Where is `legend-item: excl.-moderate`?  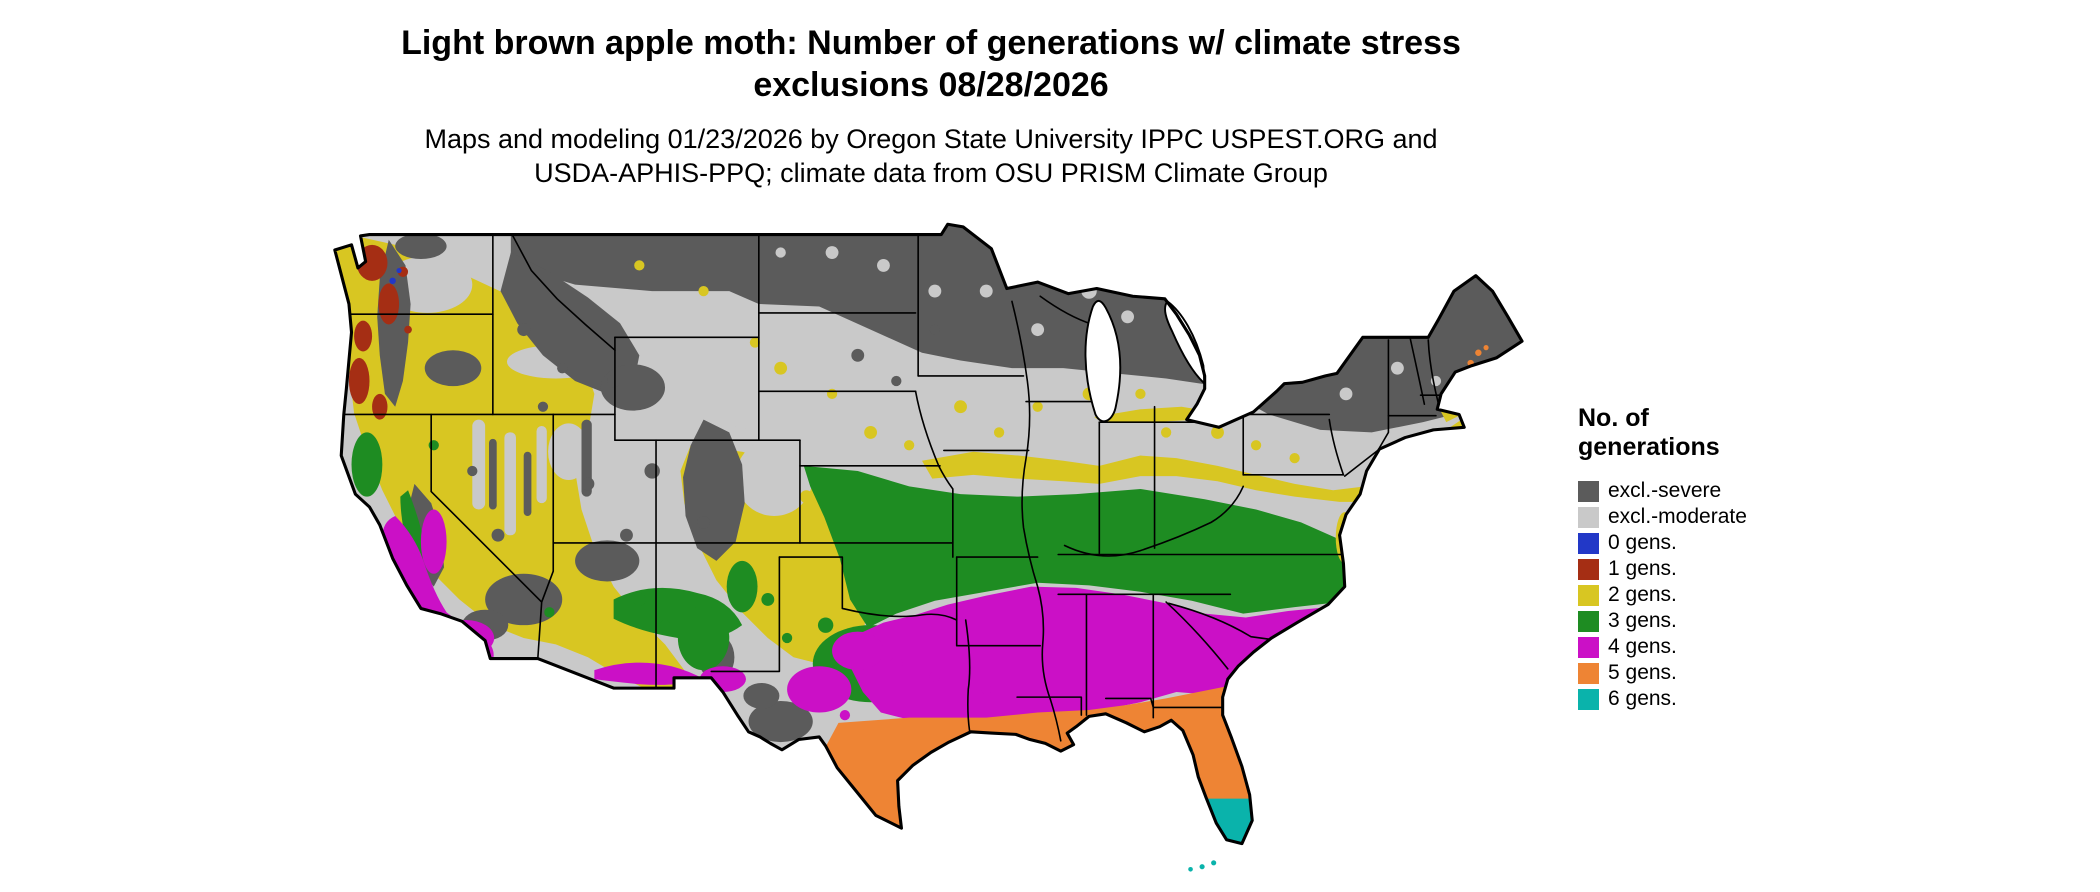
legend-item: excl.-moderate is located at coordinates (1708, 517).